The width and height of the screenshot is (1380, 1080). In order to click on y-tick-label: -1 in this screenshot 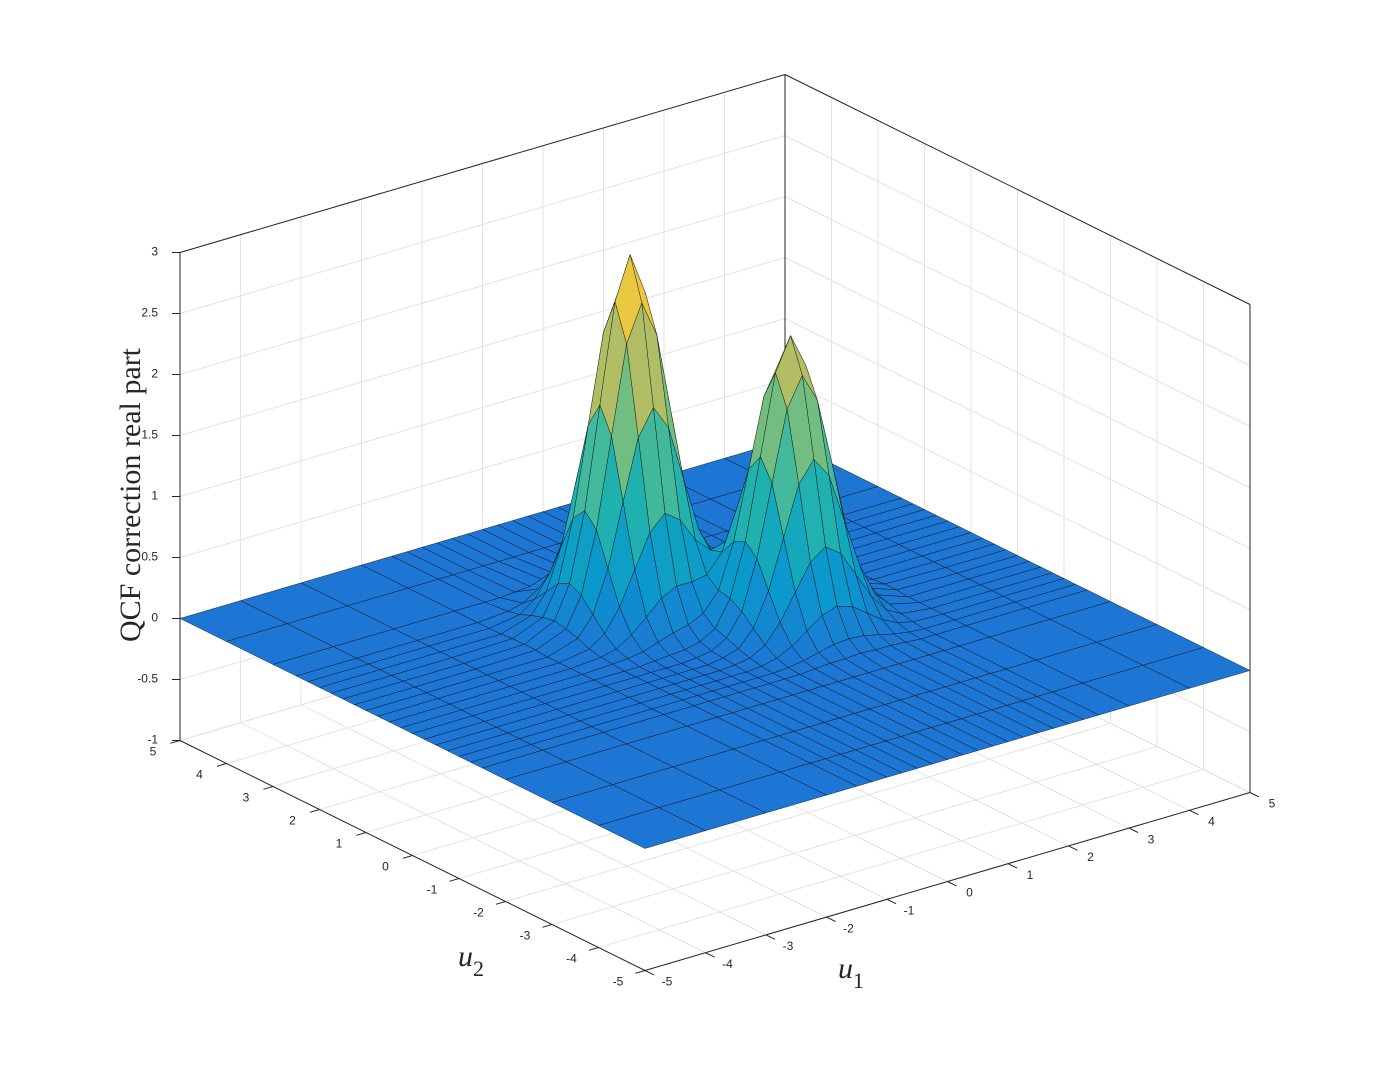, I will do `click(432, 890)`.